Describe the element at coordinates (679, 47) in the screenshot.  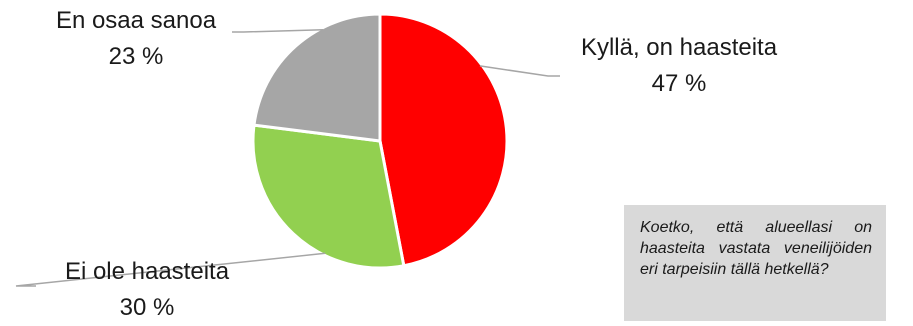
I see `slice-label-kylla-name: Kyllä, on haasteita` at that location.